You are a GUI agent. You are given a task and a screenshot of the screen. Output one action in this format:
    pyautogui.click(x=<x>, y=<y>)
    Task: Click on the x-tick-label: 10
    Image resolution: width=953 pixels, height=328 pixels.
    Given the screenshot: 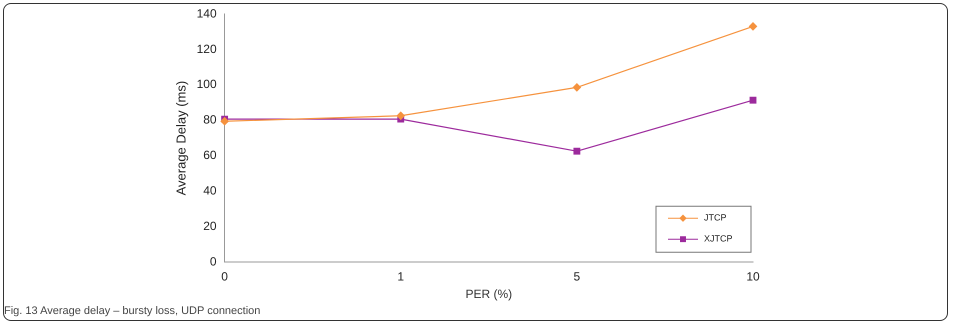 What is the action you would take?
    pyautogui.click(x=753, y=277)
    